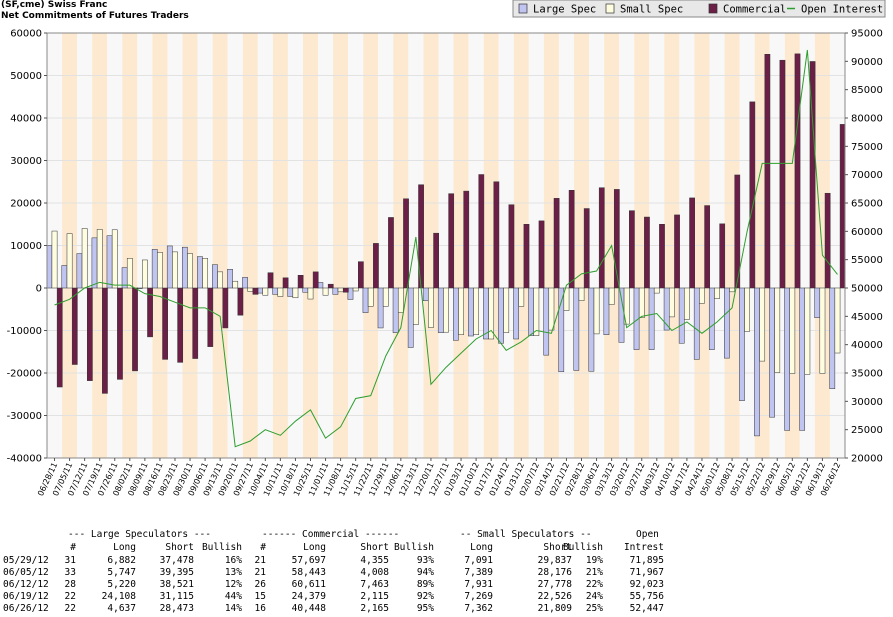  Describe the element at coordinates (867, 62) in the screenshot. I see `right-tick-label: 90000` at that location.